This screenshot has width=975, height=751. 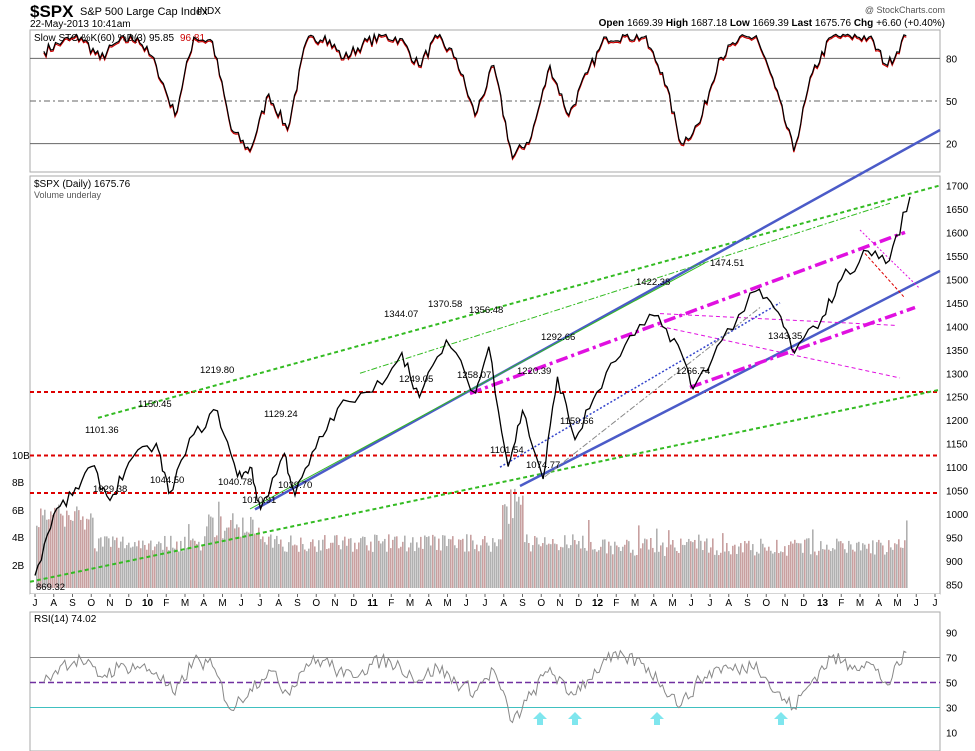 I want to click on price-y-tick-1000: 1000, so click(x=957, y=515).